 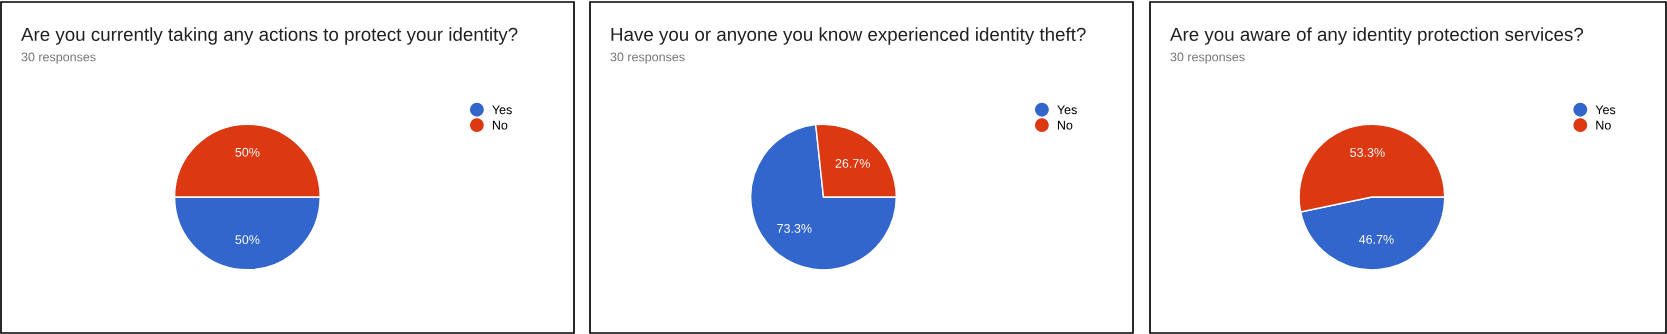 I want to click on chart-title: Are you currently taking any actions to protect your identity?, so click(x=269, y=36).